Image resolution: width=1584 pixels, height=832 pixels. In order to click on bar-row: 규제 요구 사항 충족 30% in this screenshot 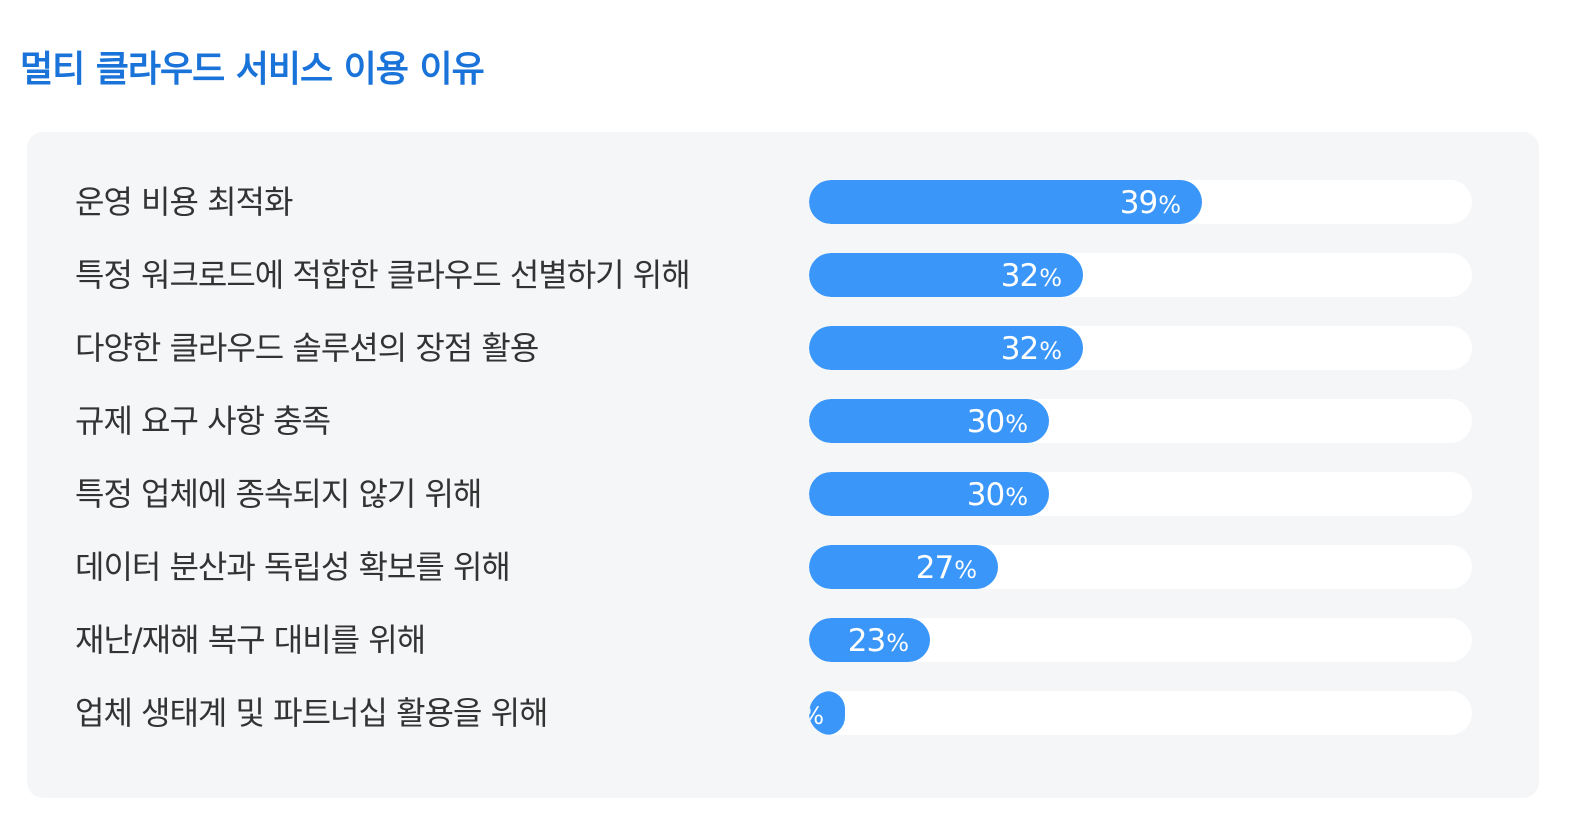, I will do `click(783, 421)`.